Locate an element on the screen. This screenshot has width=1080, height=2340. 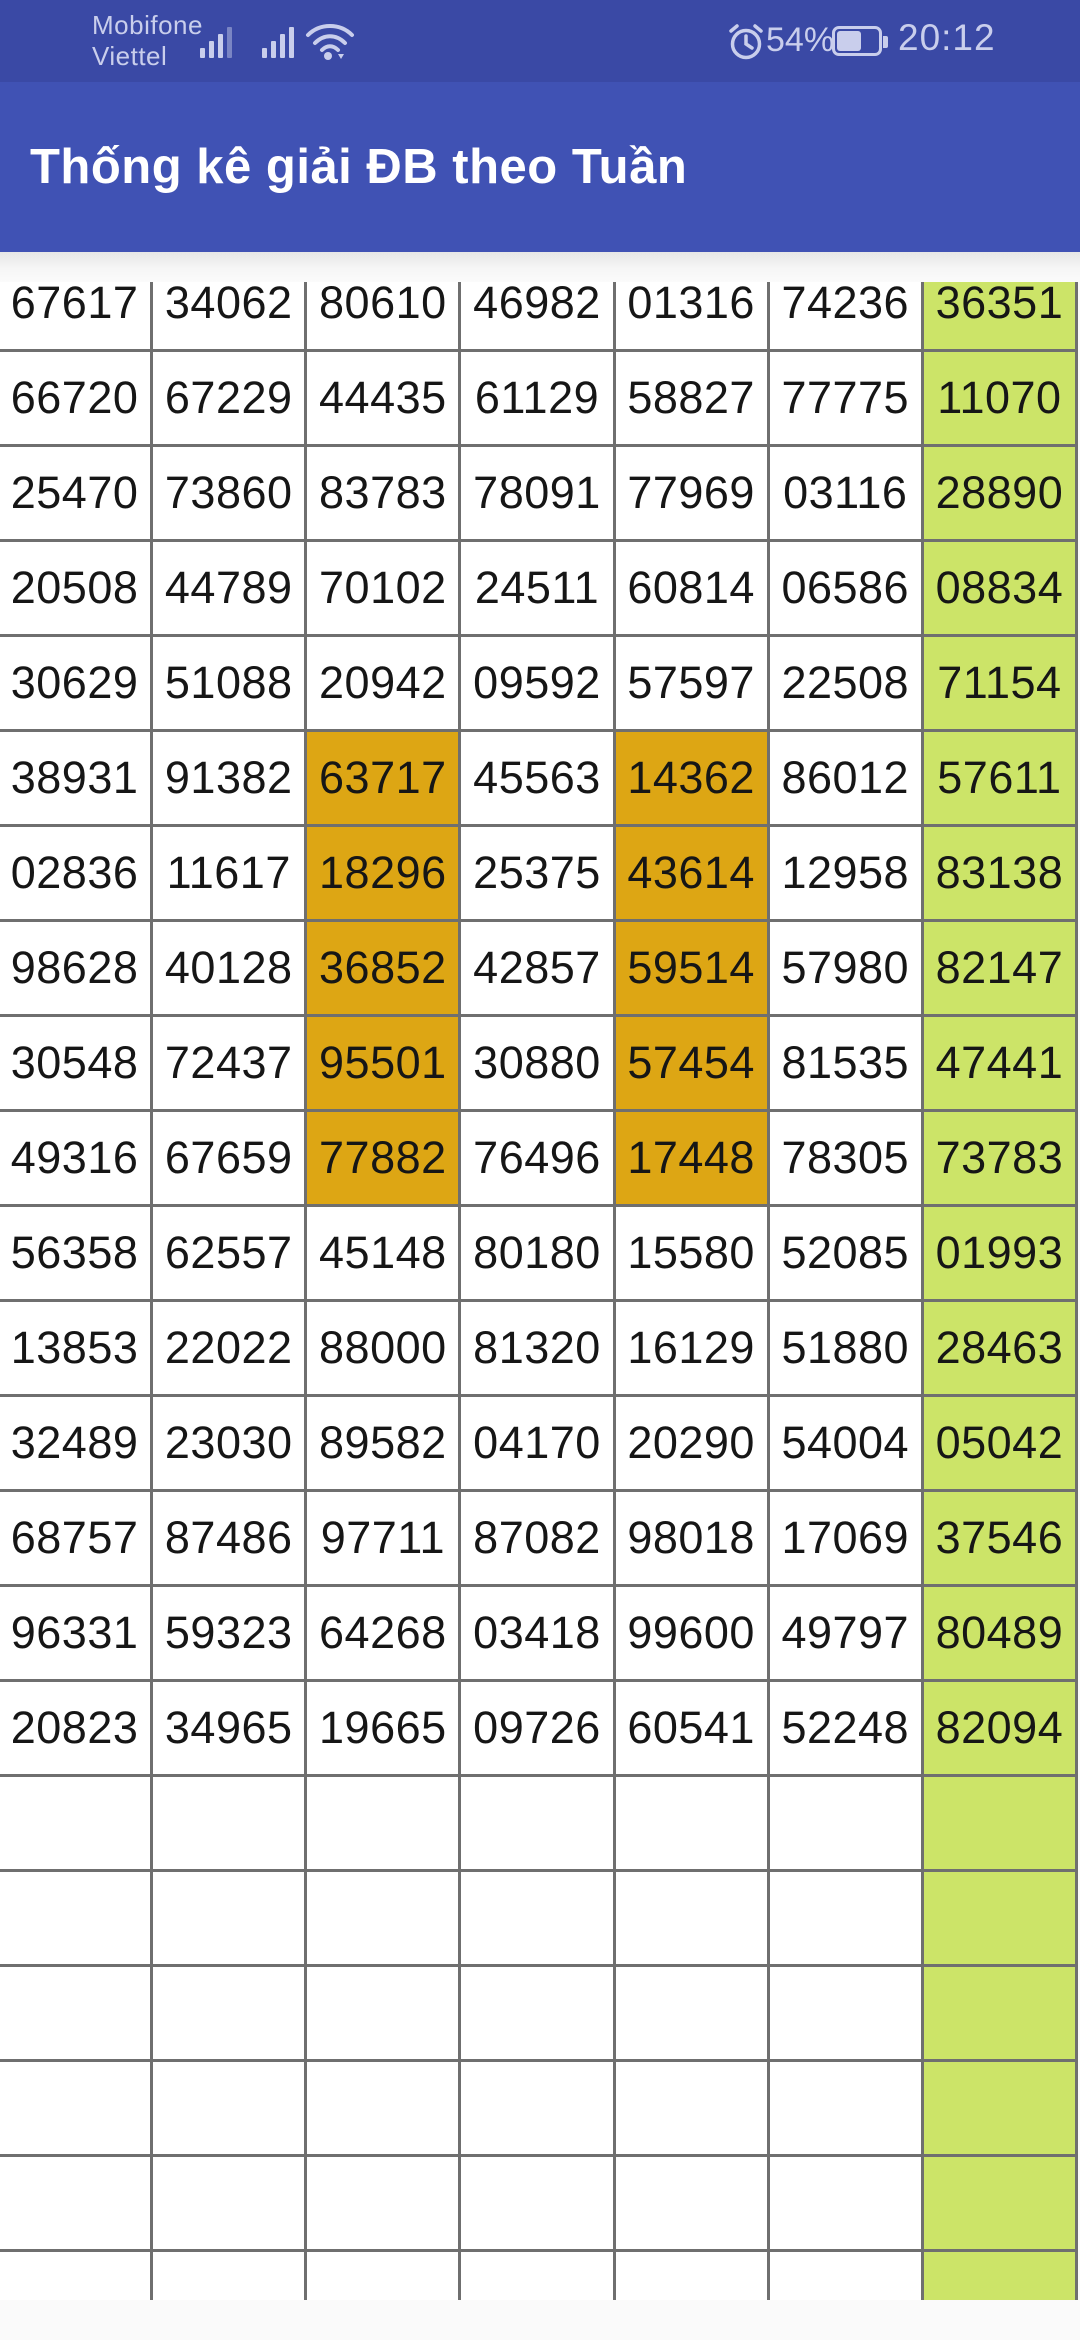
table-row: 38931 91382 63717 45563 14362 86012 57611 is located at coordinates (539, 778).